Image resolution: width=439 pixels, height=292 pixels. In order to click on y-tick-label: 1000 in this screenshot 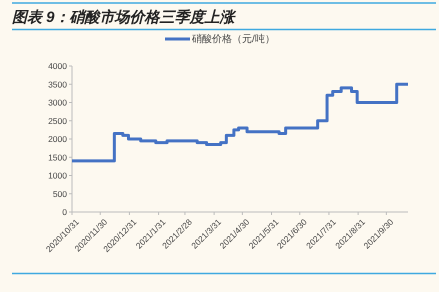, I will do `click(58, 175)`.